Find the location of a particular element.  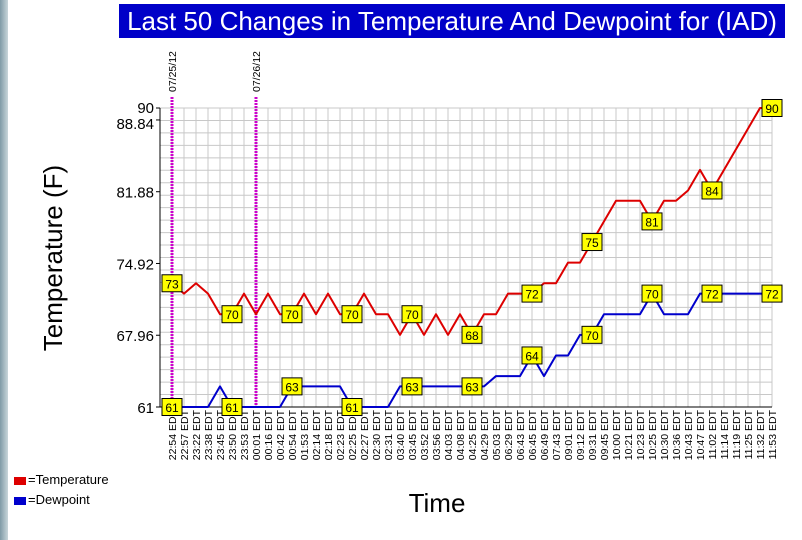

x-tick-label: 09:31 EDT is located at coordinates (593, 434).